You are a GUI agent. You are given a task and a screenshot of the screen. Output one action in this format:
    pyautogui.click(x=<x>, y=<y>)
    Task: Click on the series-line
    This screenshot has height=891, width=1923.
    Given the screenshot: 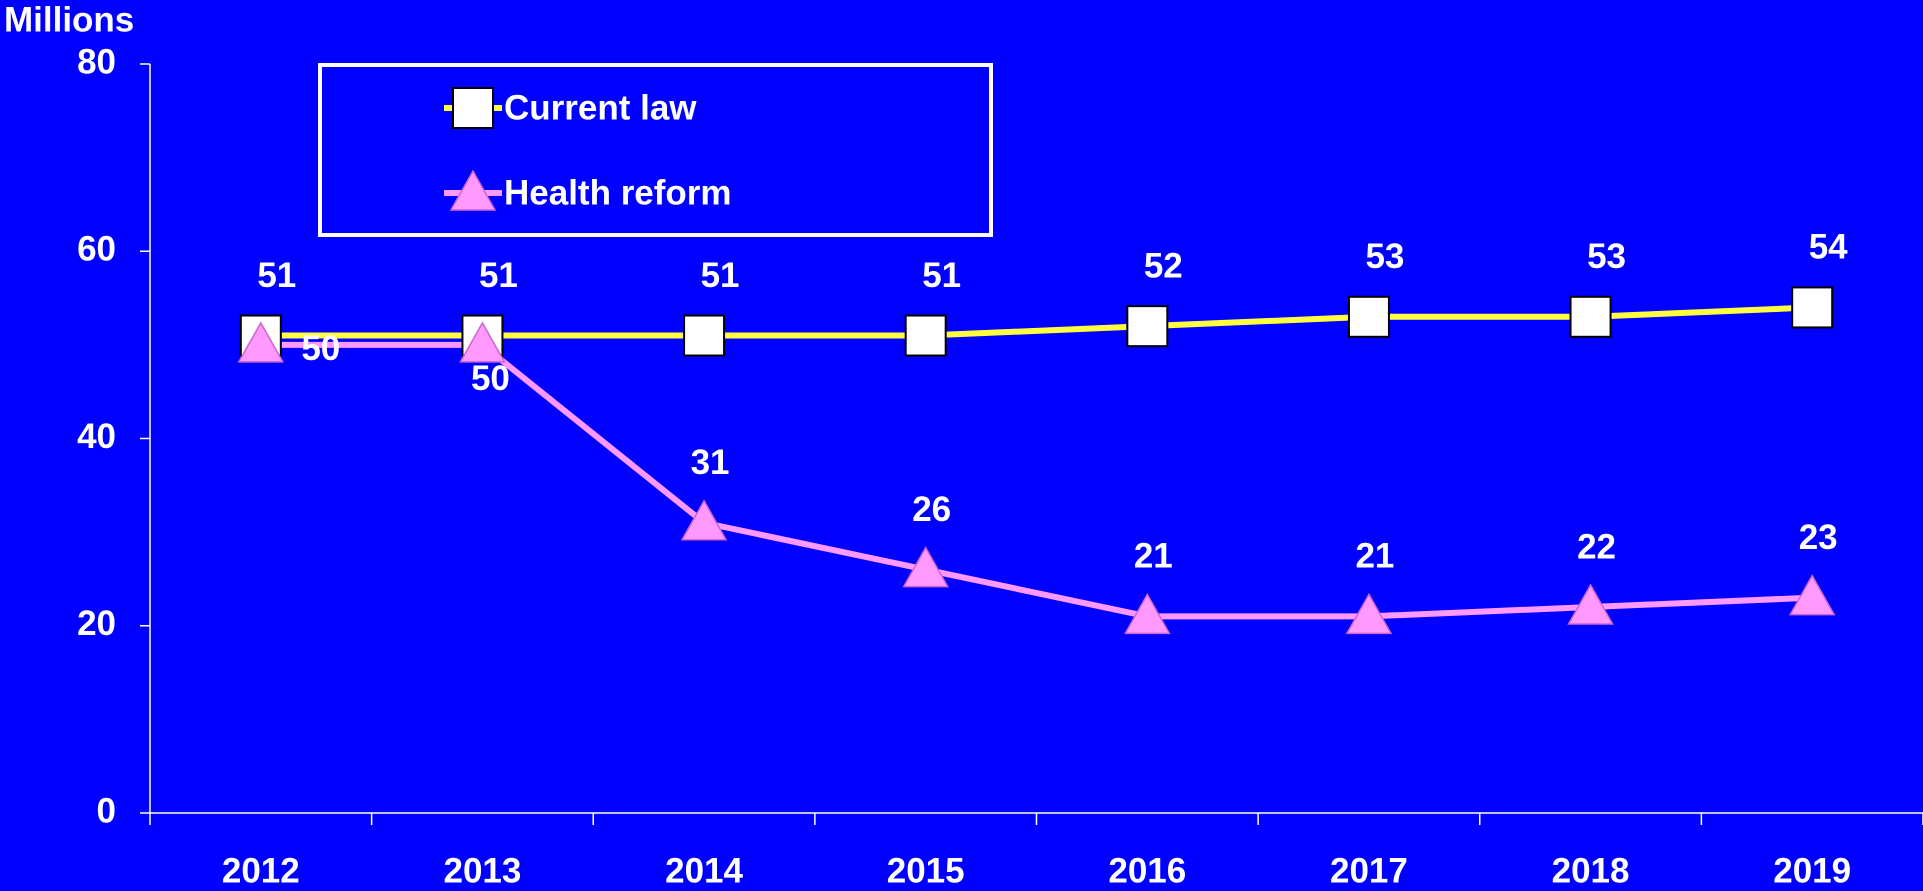 What is the action you would take?
    pyautogui.click(x=1036, y=321)
    